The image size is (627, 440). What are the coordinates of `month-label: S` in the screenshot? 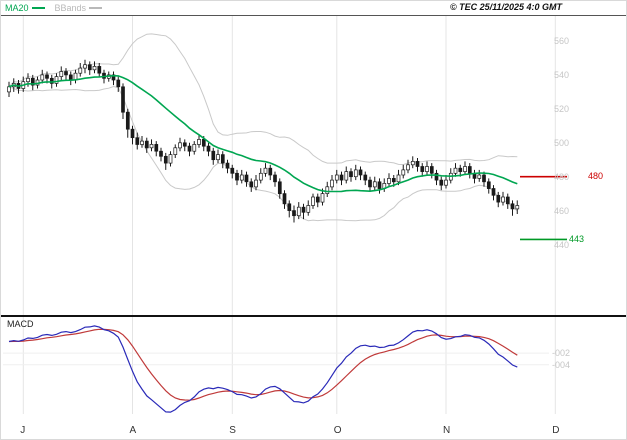 It's located at (232, 430).